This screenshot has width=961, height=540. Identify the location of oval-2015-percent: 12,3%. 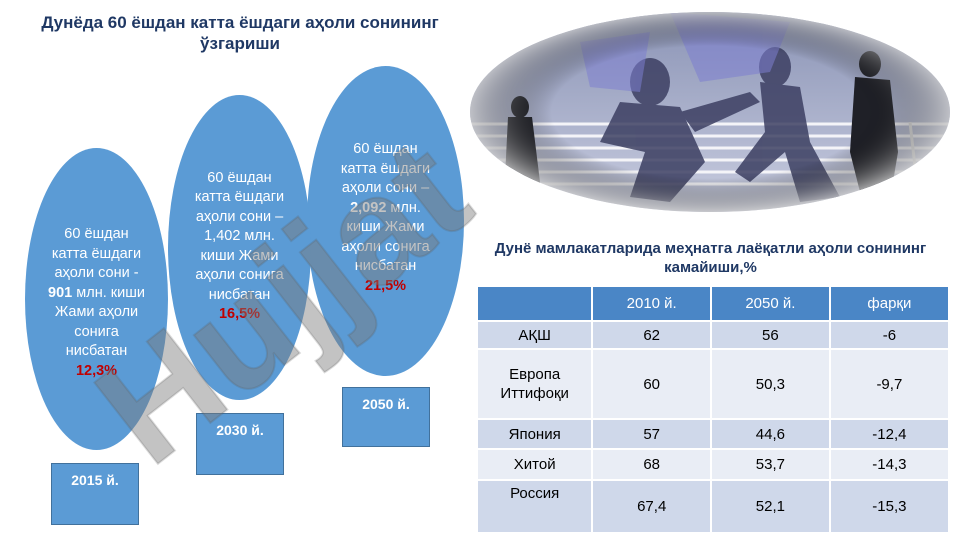
(96, 370).